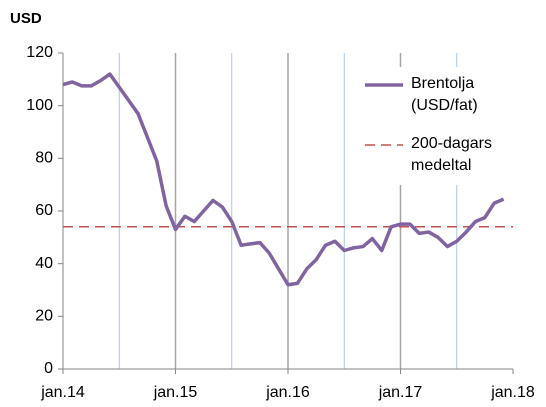  What do you see at coordinates (48, 368) in the screenshot?
I see `y-tick-label: 0` at bounding box center [48, 368].